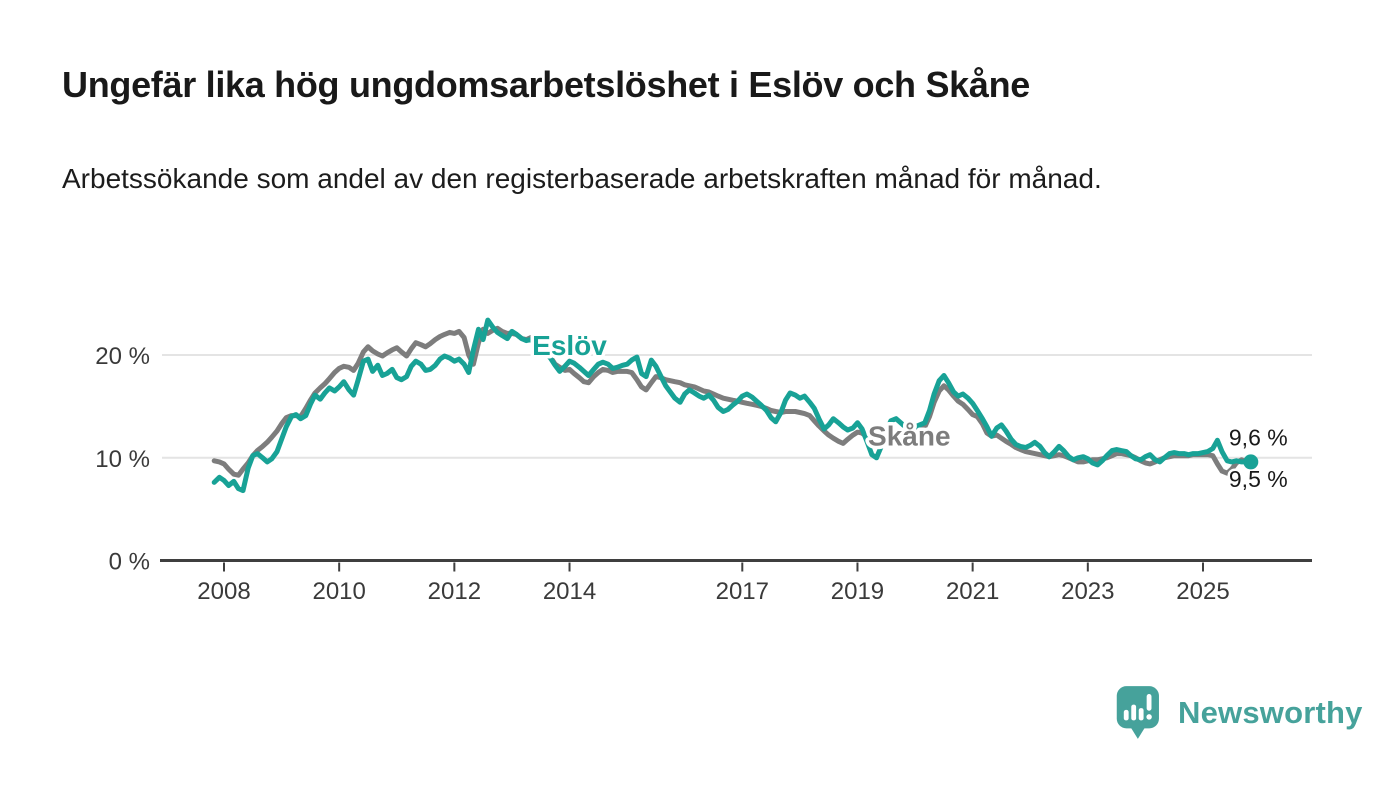  What do you see at coordinates (1270, 712) in the screenshot?
I see `newsworthy-logo-text: Newsworthy` at bounding box center [1270, 712].